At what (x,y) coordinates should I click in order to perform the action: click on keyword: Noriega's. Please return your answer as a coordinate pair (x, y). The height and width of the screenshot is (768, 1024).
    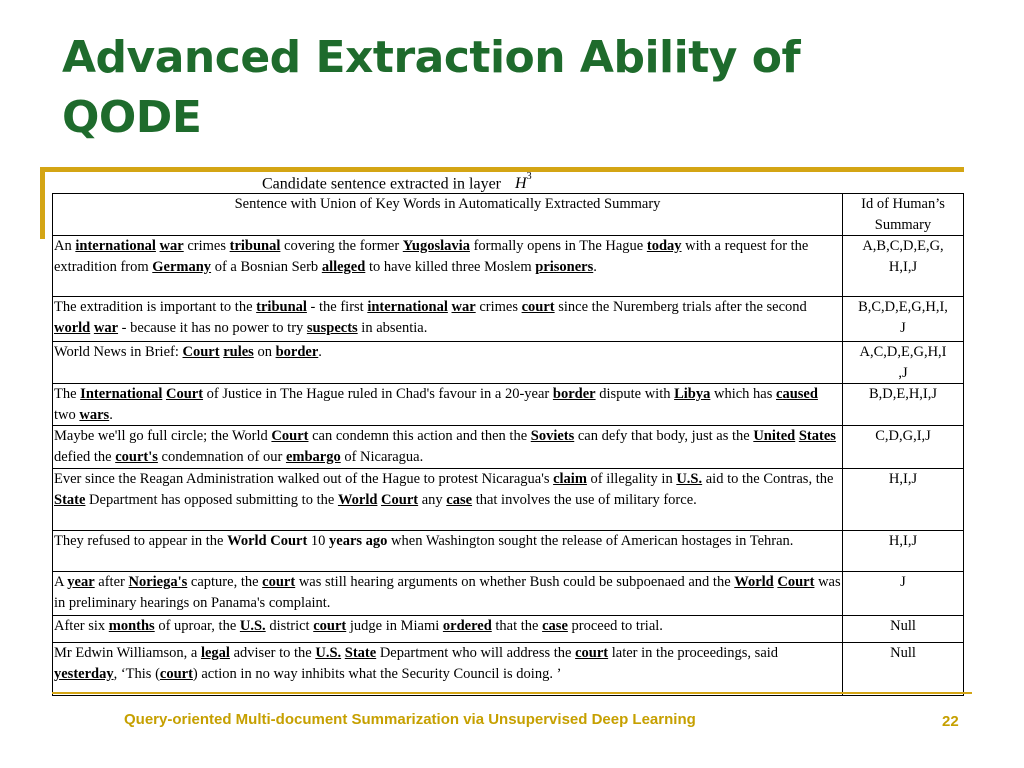
    Looking at the image, I should click on (158, 582).